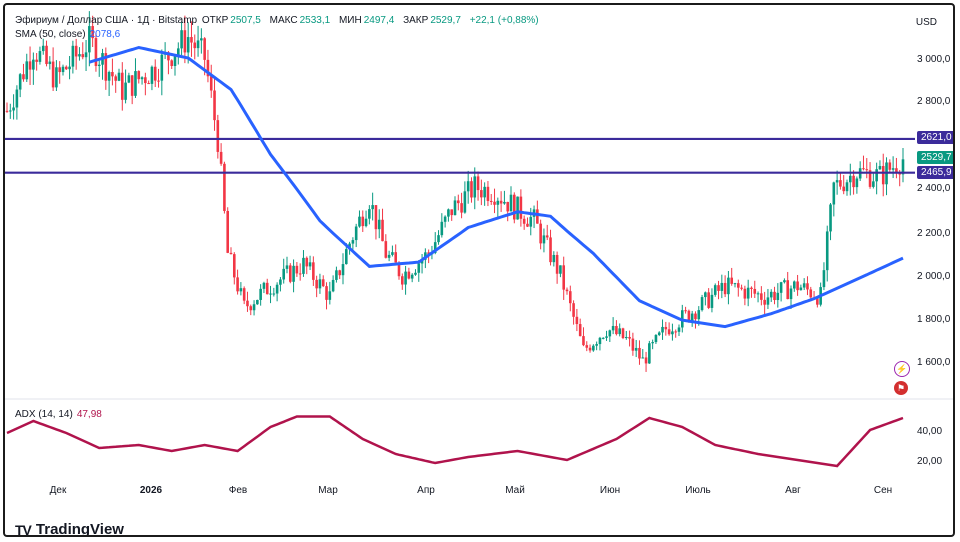 The height and width of the screenshot is (542, 960). I want to click on time-tick-label: Июль, so click(698, 490).